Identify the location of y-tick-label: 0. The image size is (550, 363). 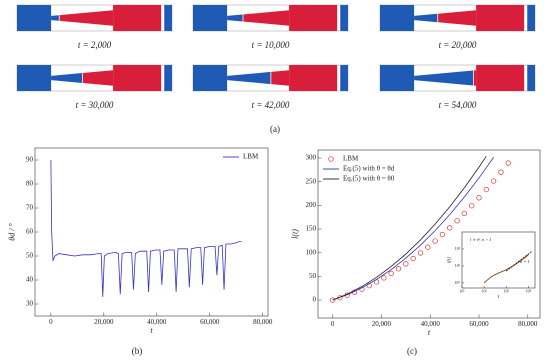
(315, 300).